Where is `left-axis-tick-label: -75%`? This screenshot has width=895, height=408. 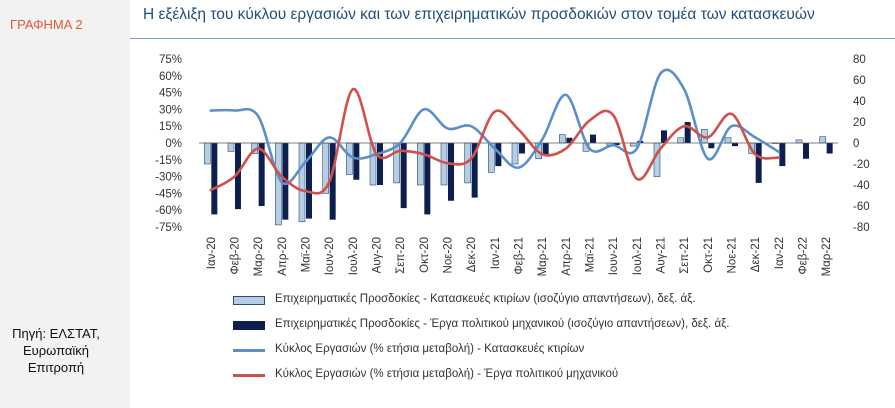 left-axis-tick-label: -75% is located at coordinates (168, 228).